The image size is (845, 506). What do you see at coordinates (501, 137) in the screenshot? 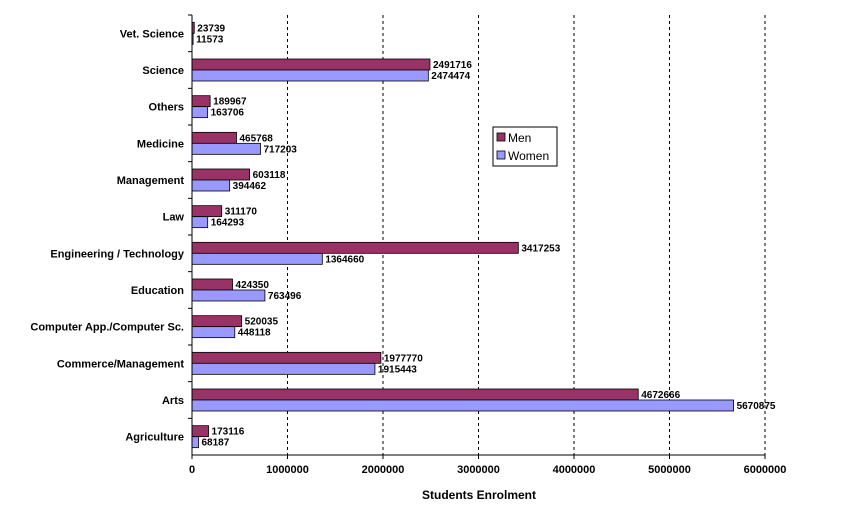
I see `legend-swatch-men` at bounding box center [501, 137].